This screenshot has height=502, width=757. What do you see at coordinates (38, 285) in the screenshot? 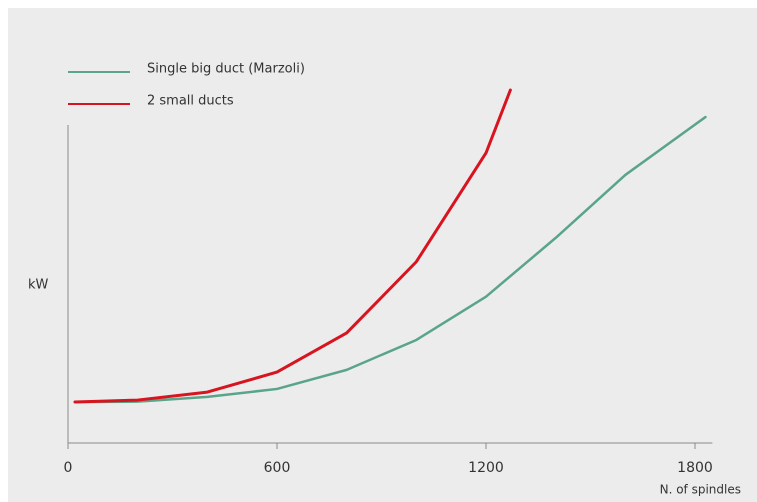
I see `y-axis-label: kW` at bounding box center [38, 285].